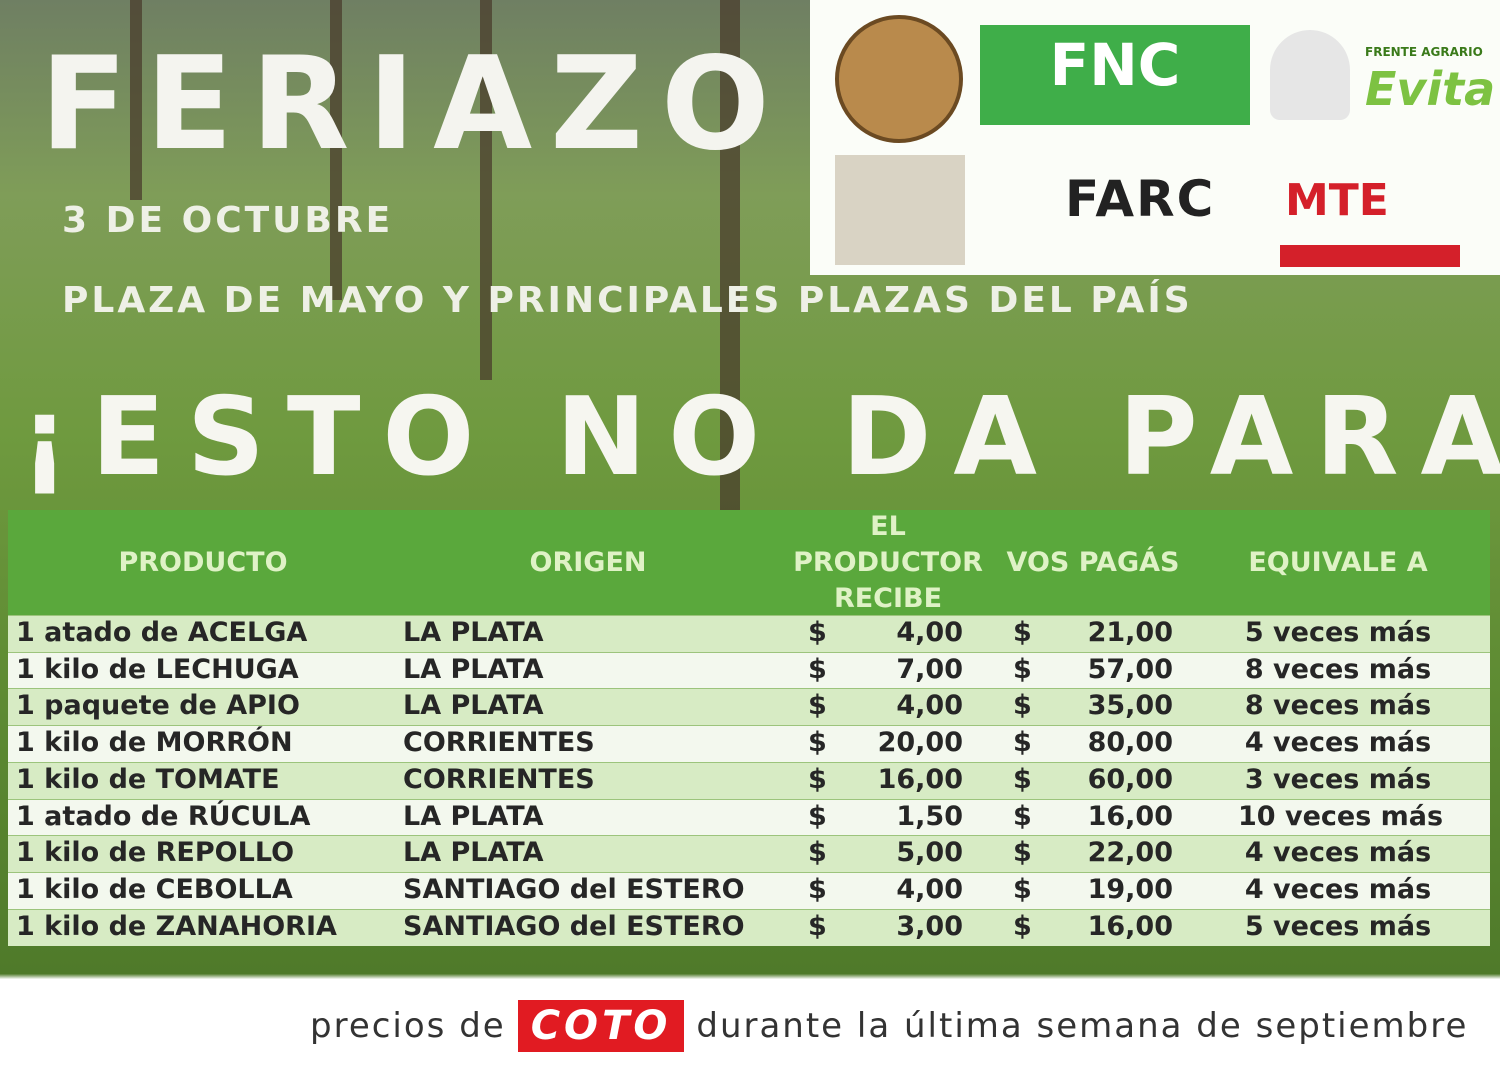 This screenshot has width=1500, height=1082. I want to click on ratio: 3 veces más, so click(1338, 779).